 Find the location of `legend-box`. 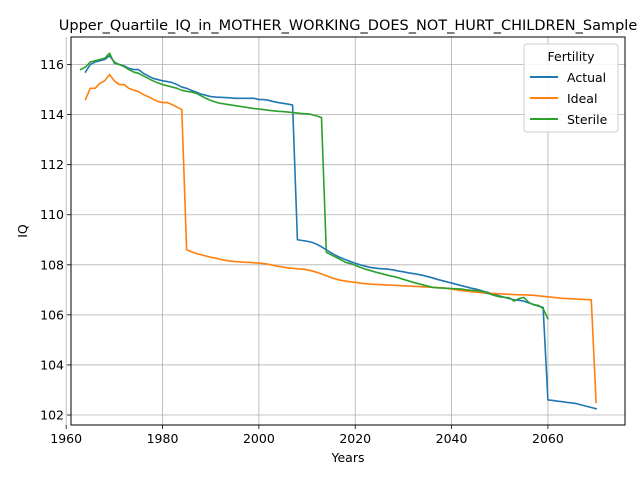

legend-box is located at coordinates (571, 88).